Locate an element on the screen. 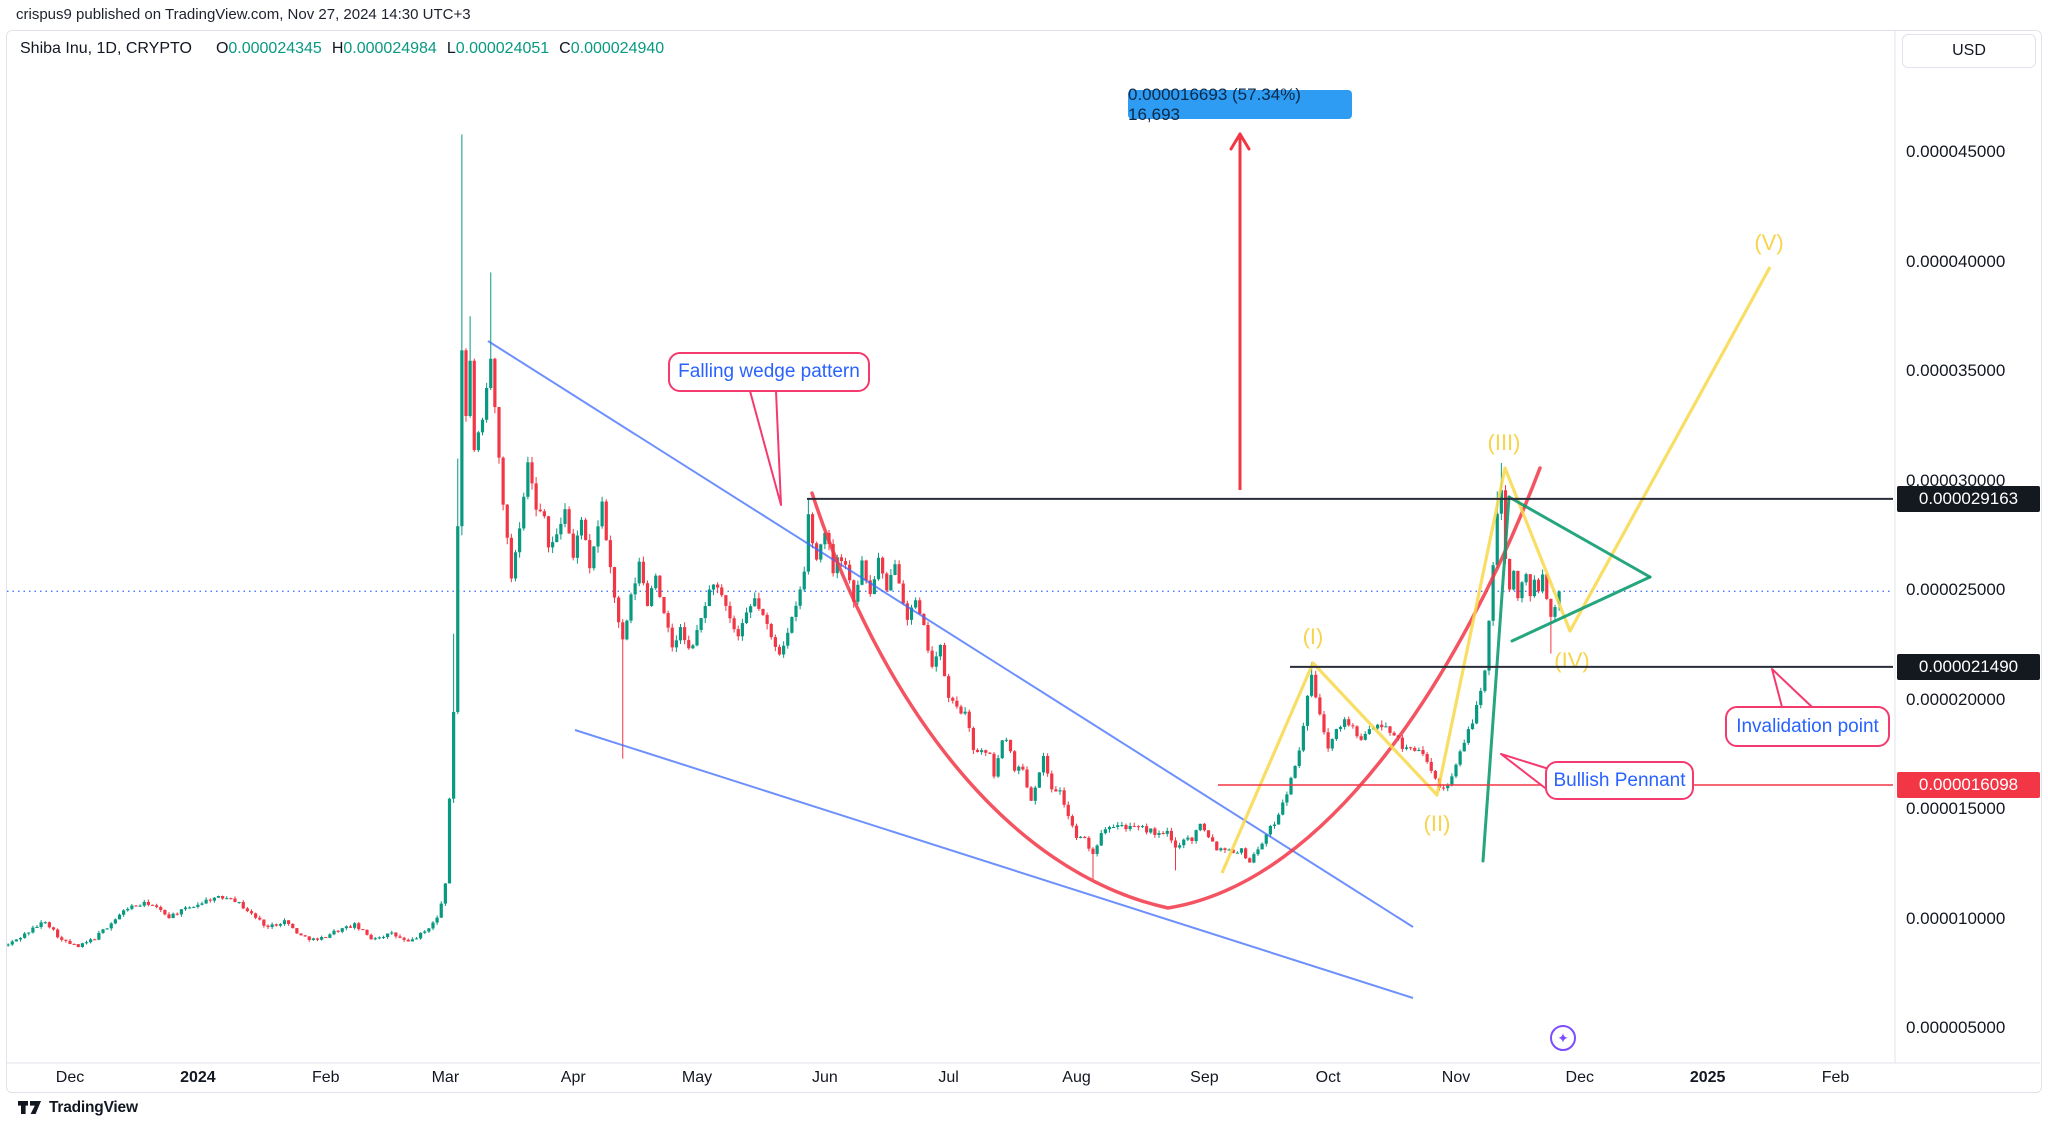  tradingview-logo-text: TradingView is located at coordinates (93, 1107).